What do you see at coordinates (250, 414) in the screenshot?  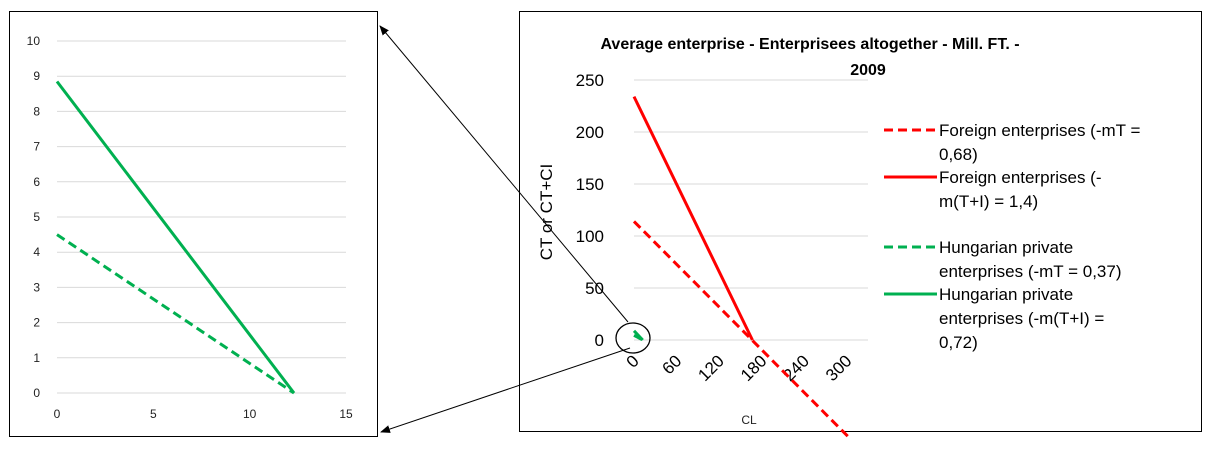 I see `zoom-x-tick-label: 10` at bounding box center [250, 414].